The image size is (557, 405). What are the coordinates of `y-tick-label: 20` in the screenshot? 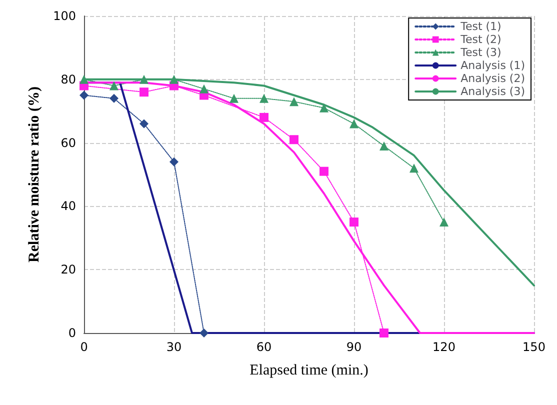 It's located at (68, 269).